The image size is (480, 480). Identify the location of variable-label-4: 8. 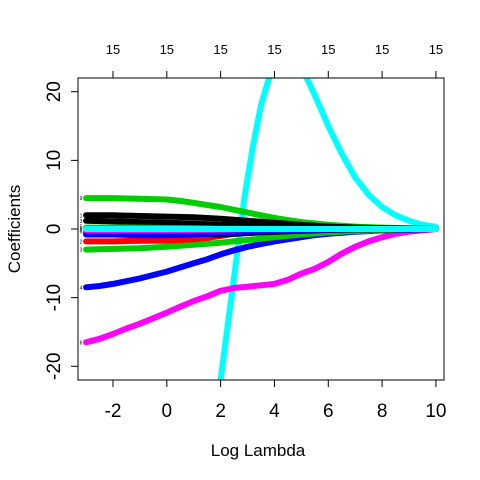
(81, 230).